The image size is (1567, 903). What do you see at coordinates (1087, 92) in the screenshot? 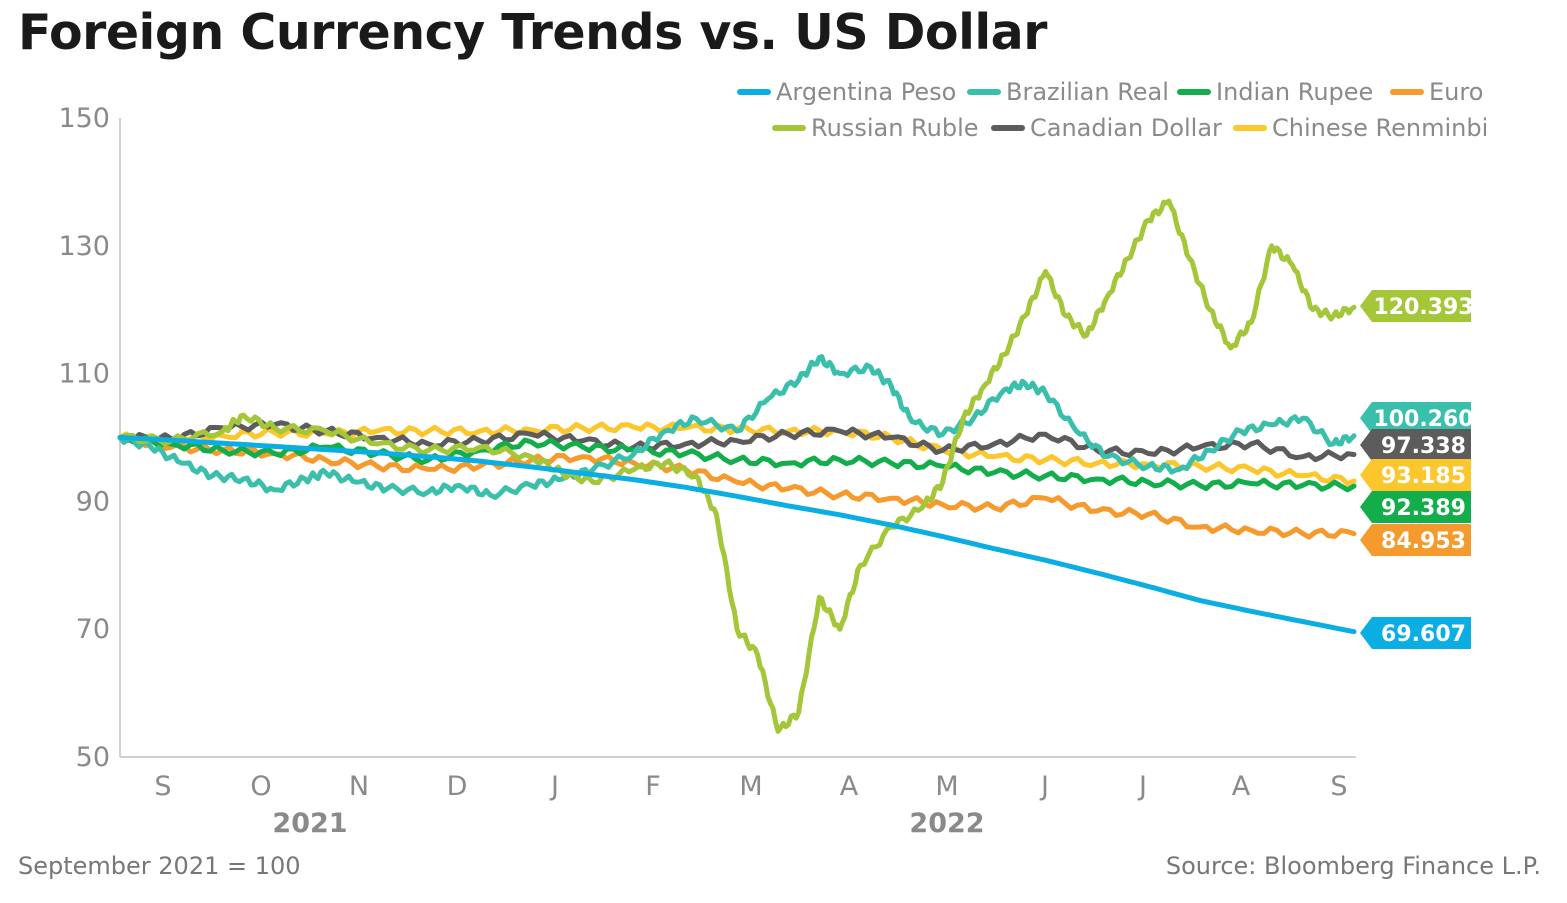
I see `legend-label: Brazilian Real` at bounding box center [1087, 92].